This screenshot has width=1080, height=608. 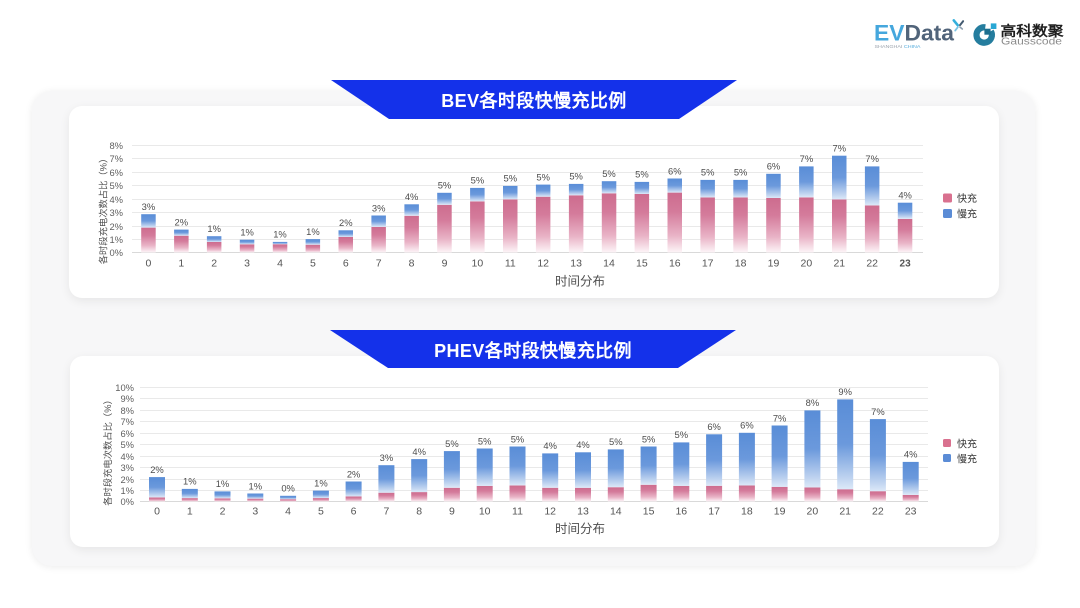 I want to click on svg-text: 高科数聚, so click(x=1033, y=31).